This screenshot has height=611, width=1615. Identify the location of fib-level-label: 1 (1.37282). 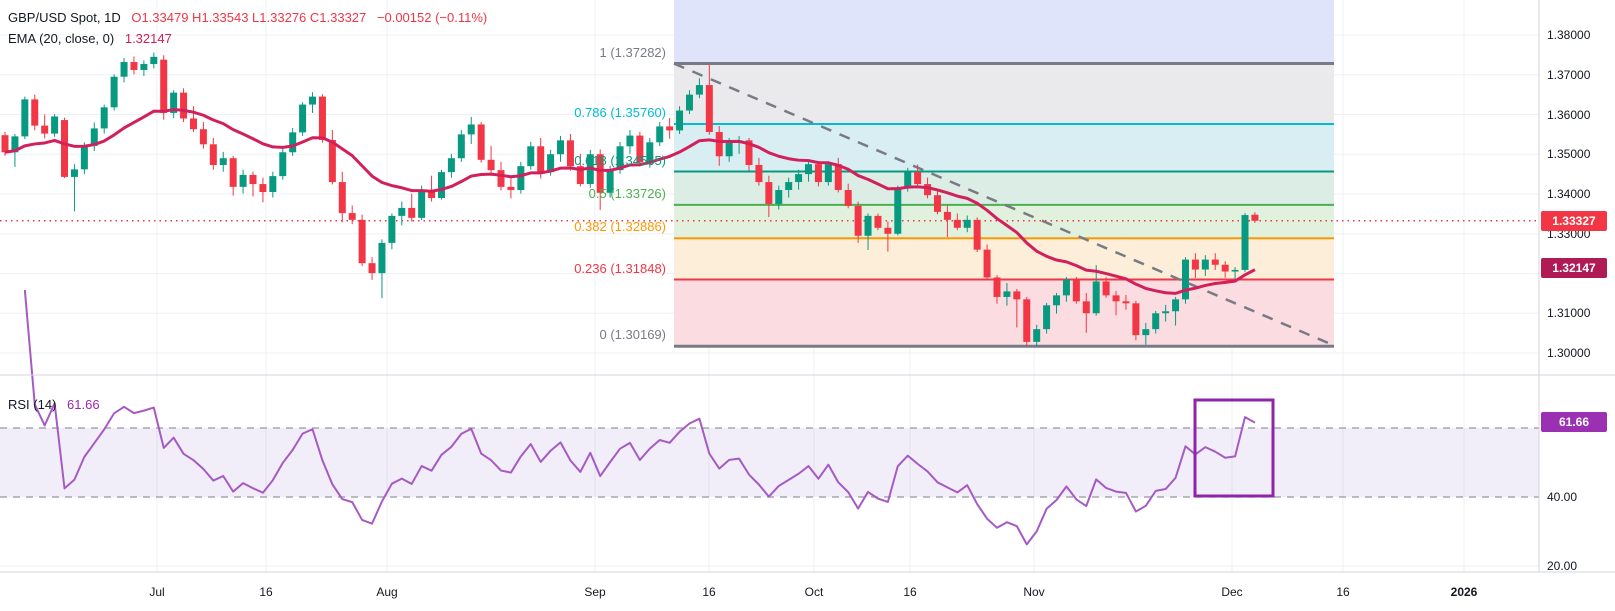
(633, 52).